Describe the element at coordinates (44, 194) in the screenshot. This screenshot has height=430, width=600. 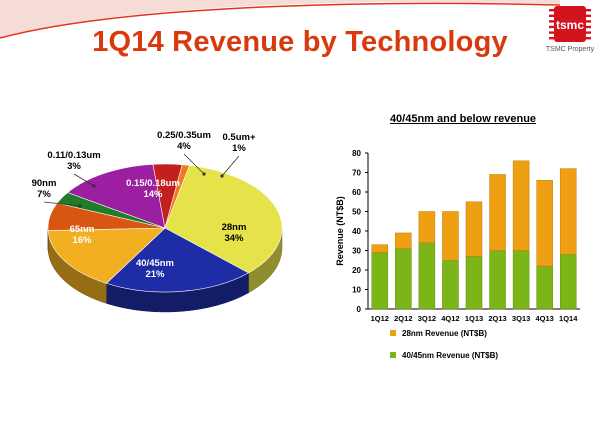
I see `pie-slice-value: 7%` at that location.